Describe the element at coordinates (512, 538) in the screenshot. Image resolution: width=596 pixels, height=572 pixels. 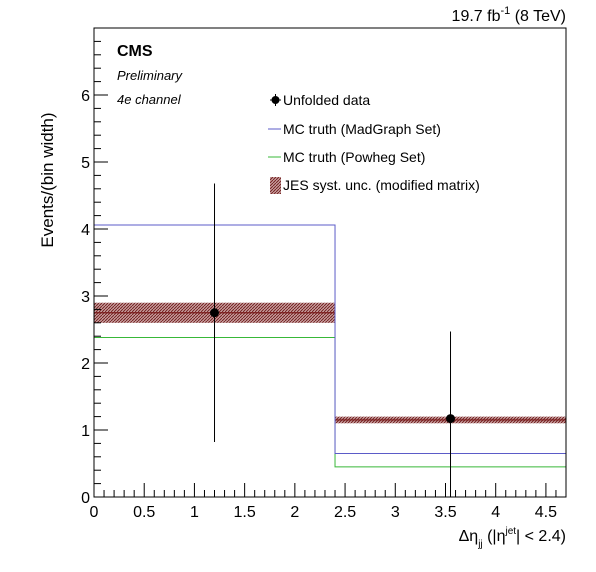
I see `x-axis-title: Δηjj (|ηjet| < 2.4)` at that location.